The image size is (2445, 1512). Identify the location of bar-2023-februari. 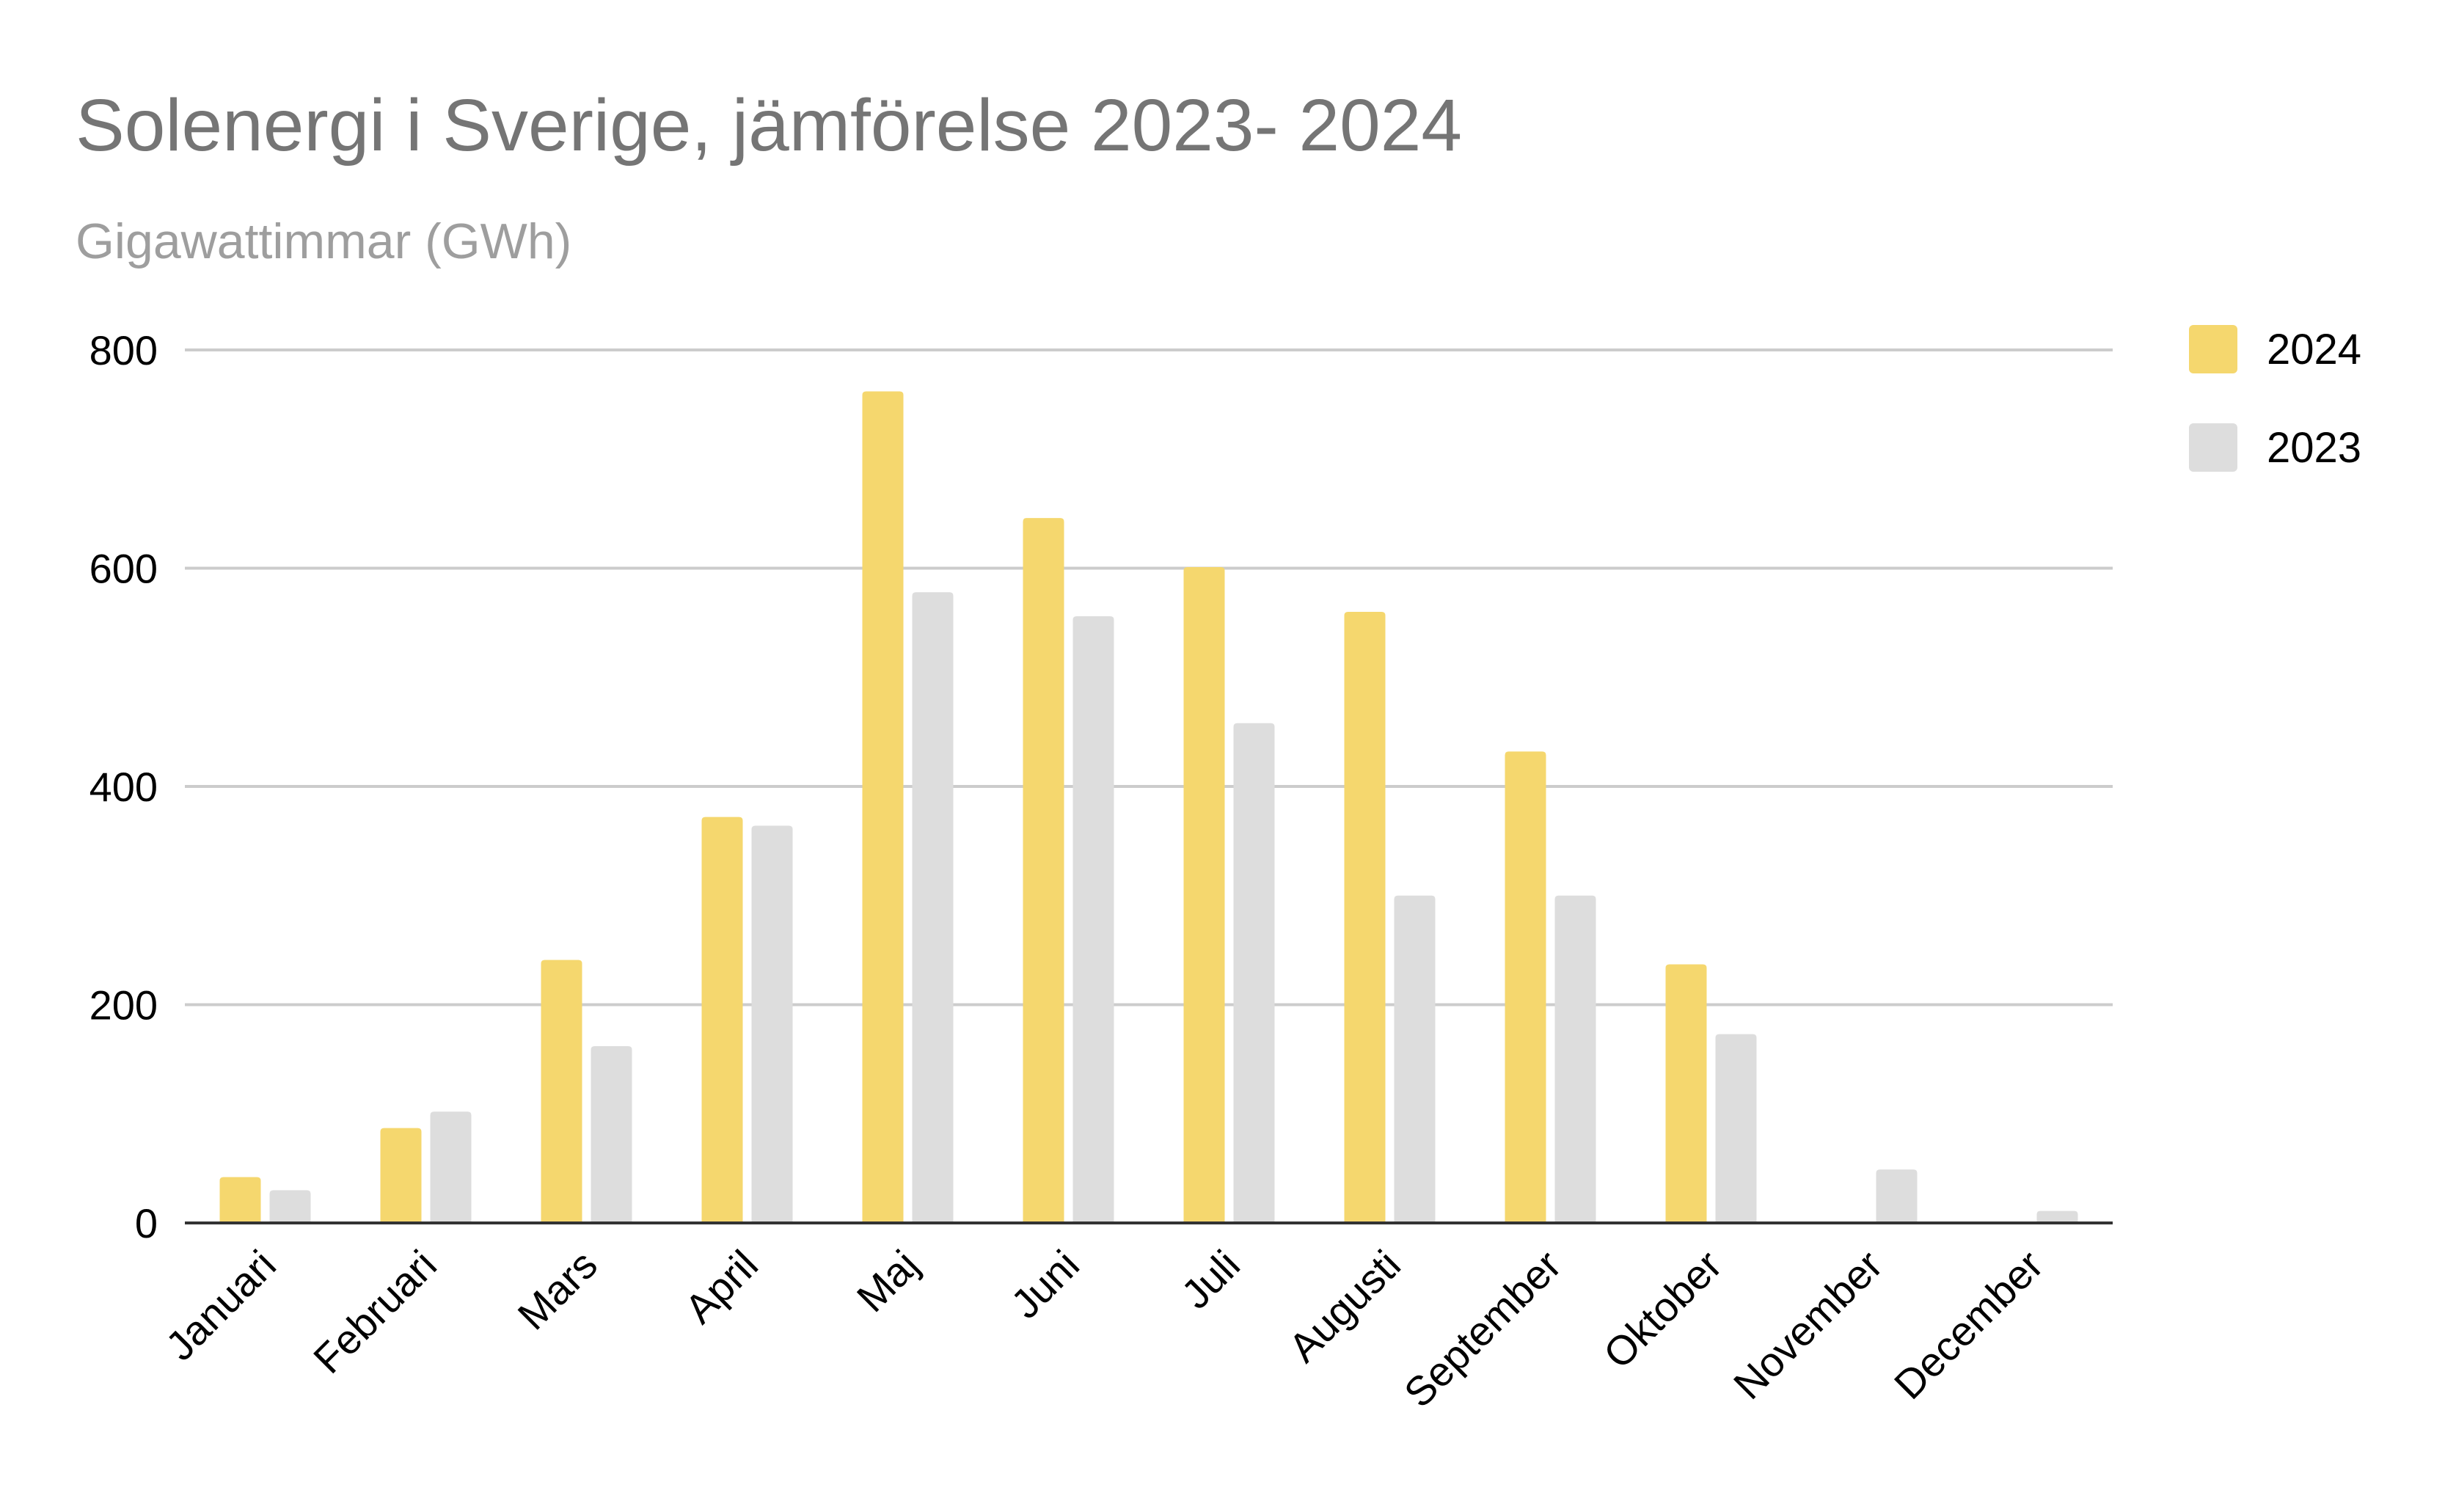
(451, 1167).